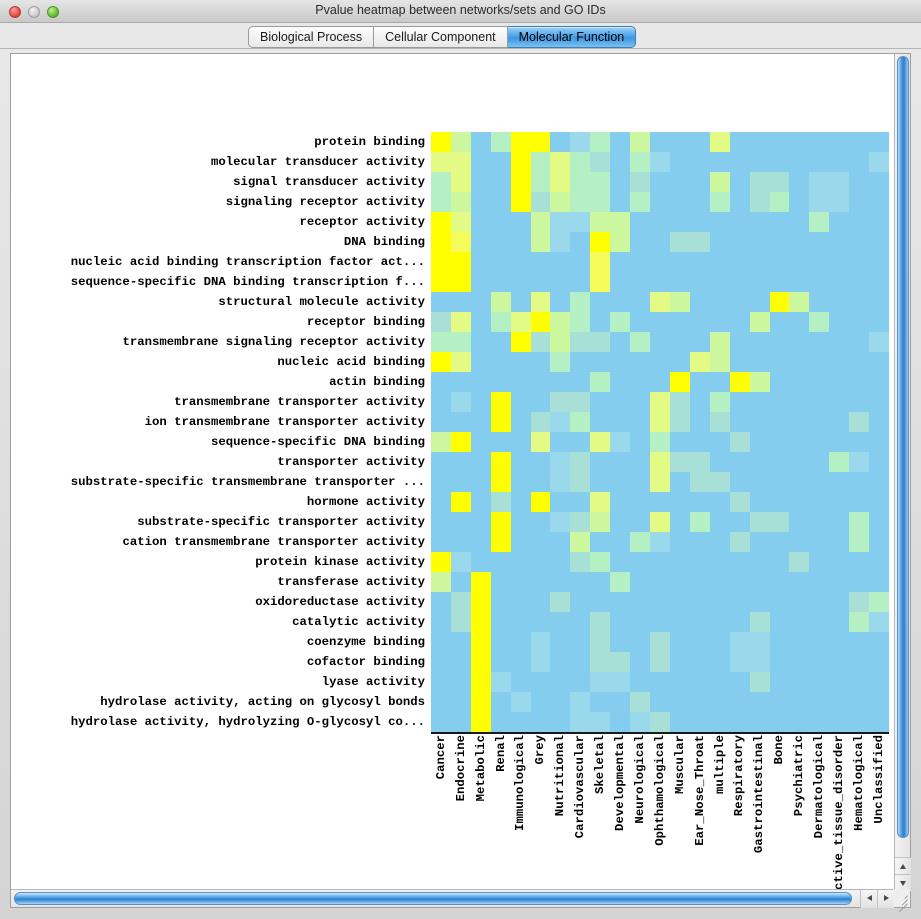 The width and height of the screenshot is (921, 919). I want to click on scroll-right-arrow-icon, so click(885, 899).